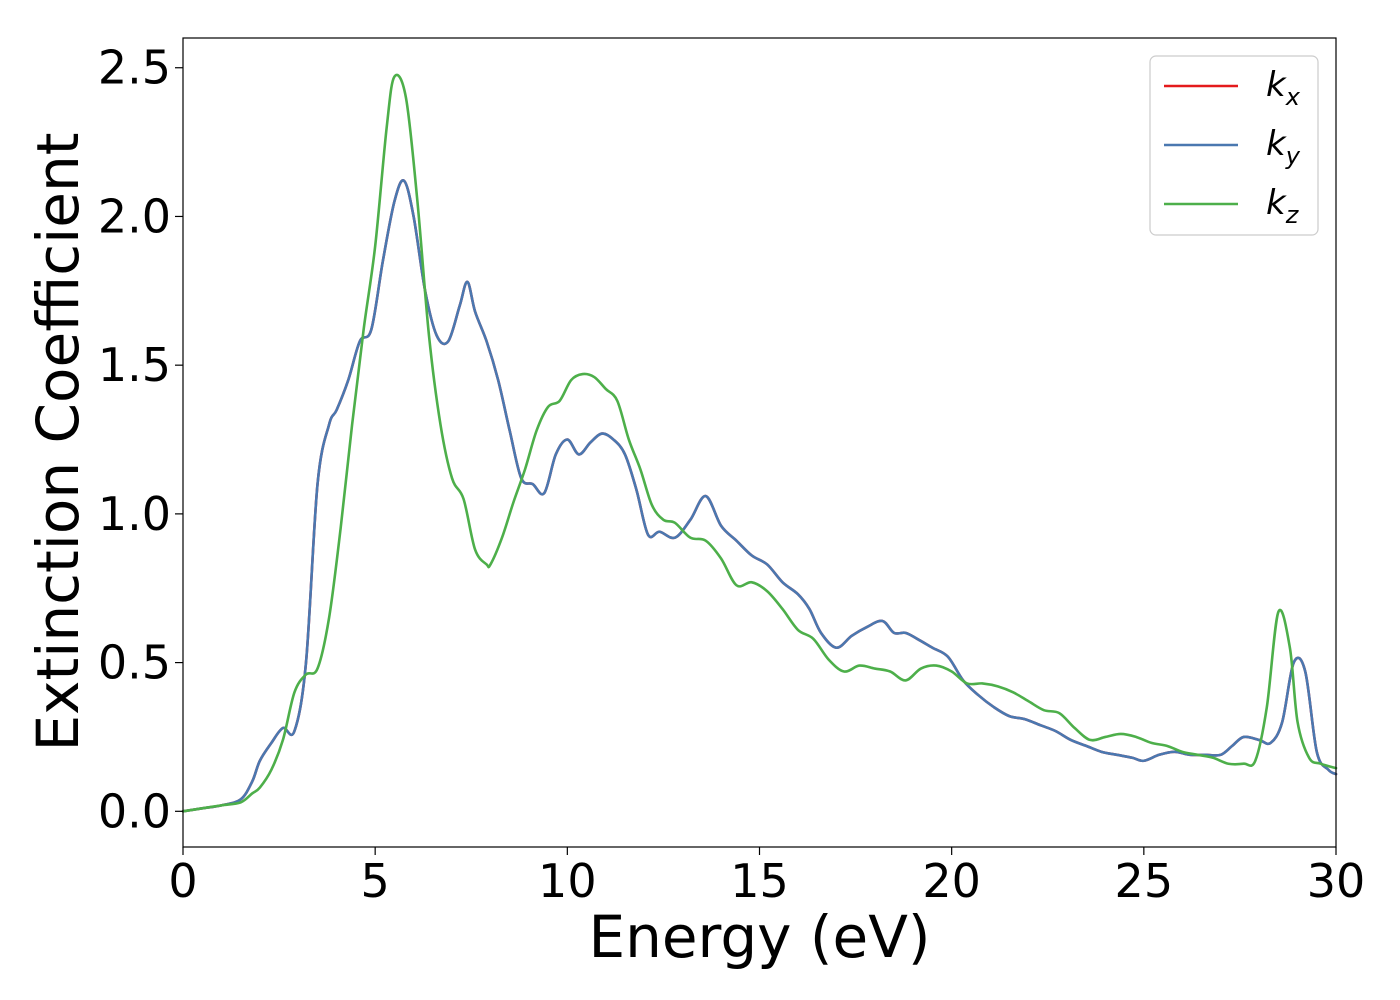 The image size is (1400, 1000). I want to click on x-tick-label: 25, so click(1144, 881).